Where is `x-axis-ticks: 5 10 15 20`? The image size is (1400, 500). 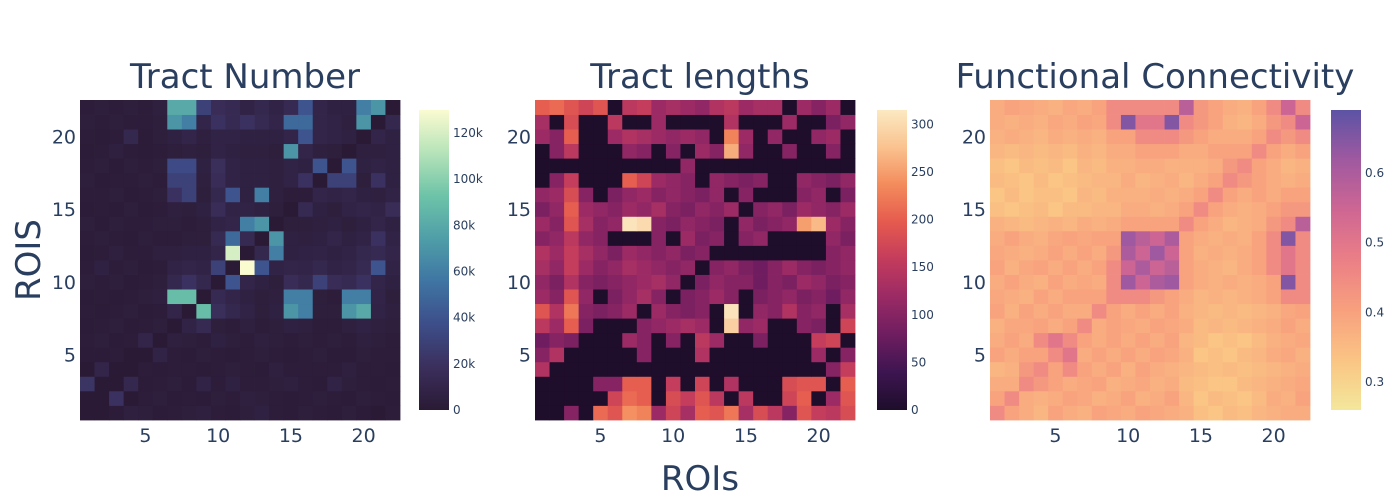 x-axis-ticks: 5 10 15 20 is located at coordinates (712, 436).